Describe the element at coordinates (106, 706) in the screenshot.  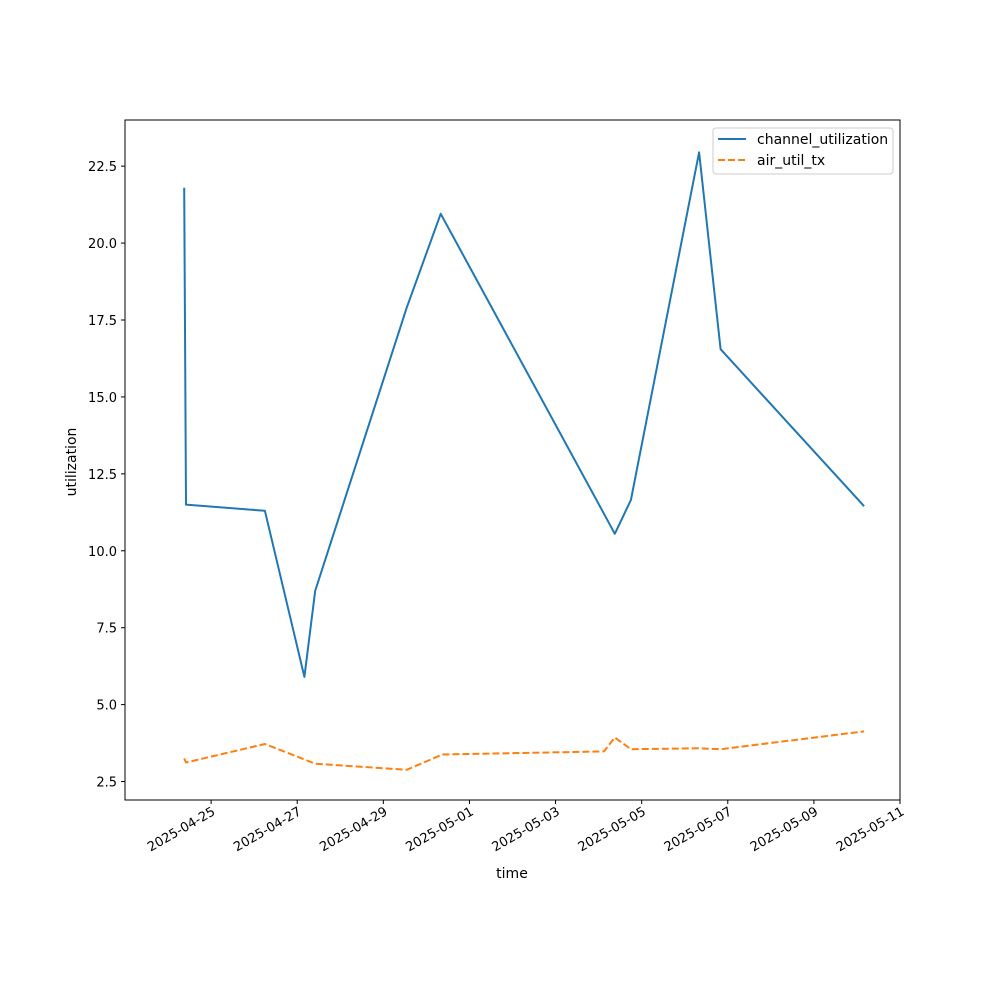
I see `y-tick-label: 5.0` at that location.